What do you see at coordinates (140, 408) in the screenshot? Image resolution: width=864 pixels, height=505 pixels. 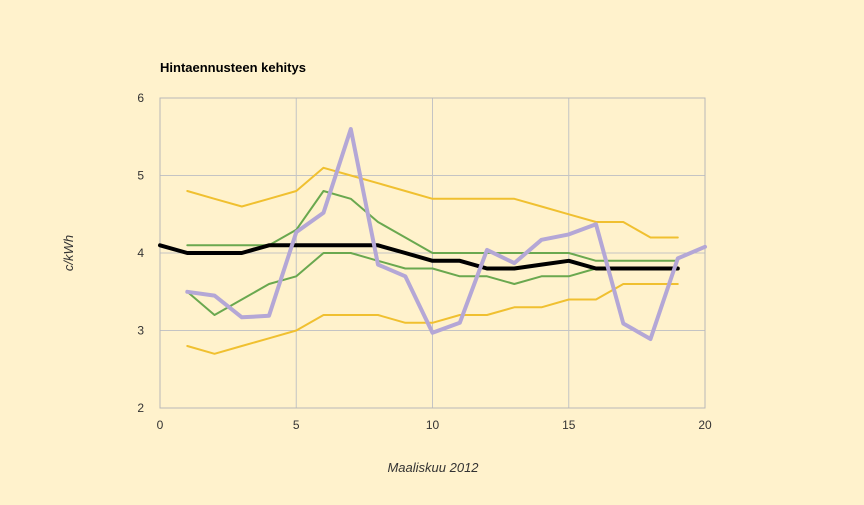 I see `y-tick-label: 2` at bounding box center [140, 408].